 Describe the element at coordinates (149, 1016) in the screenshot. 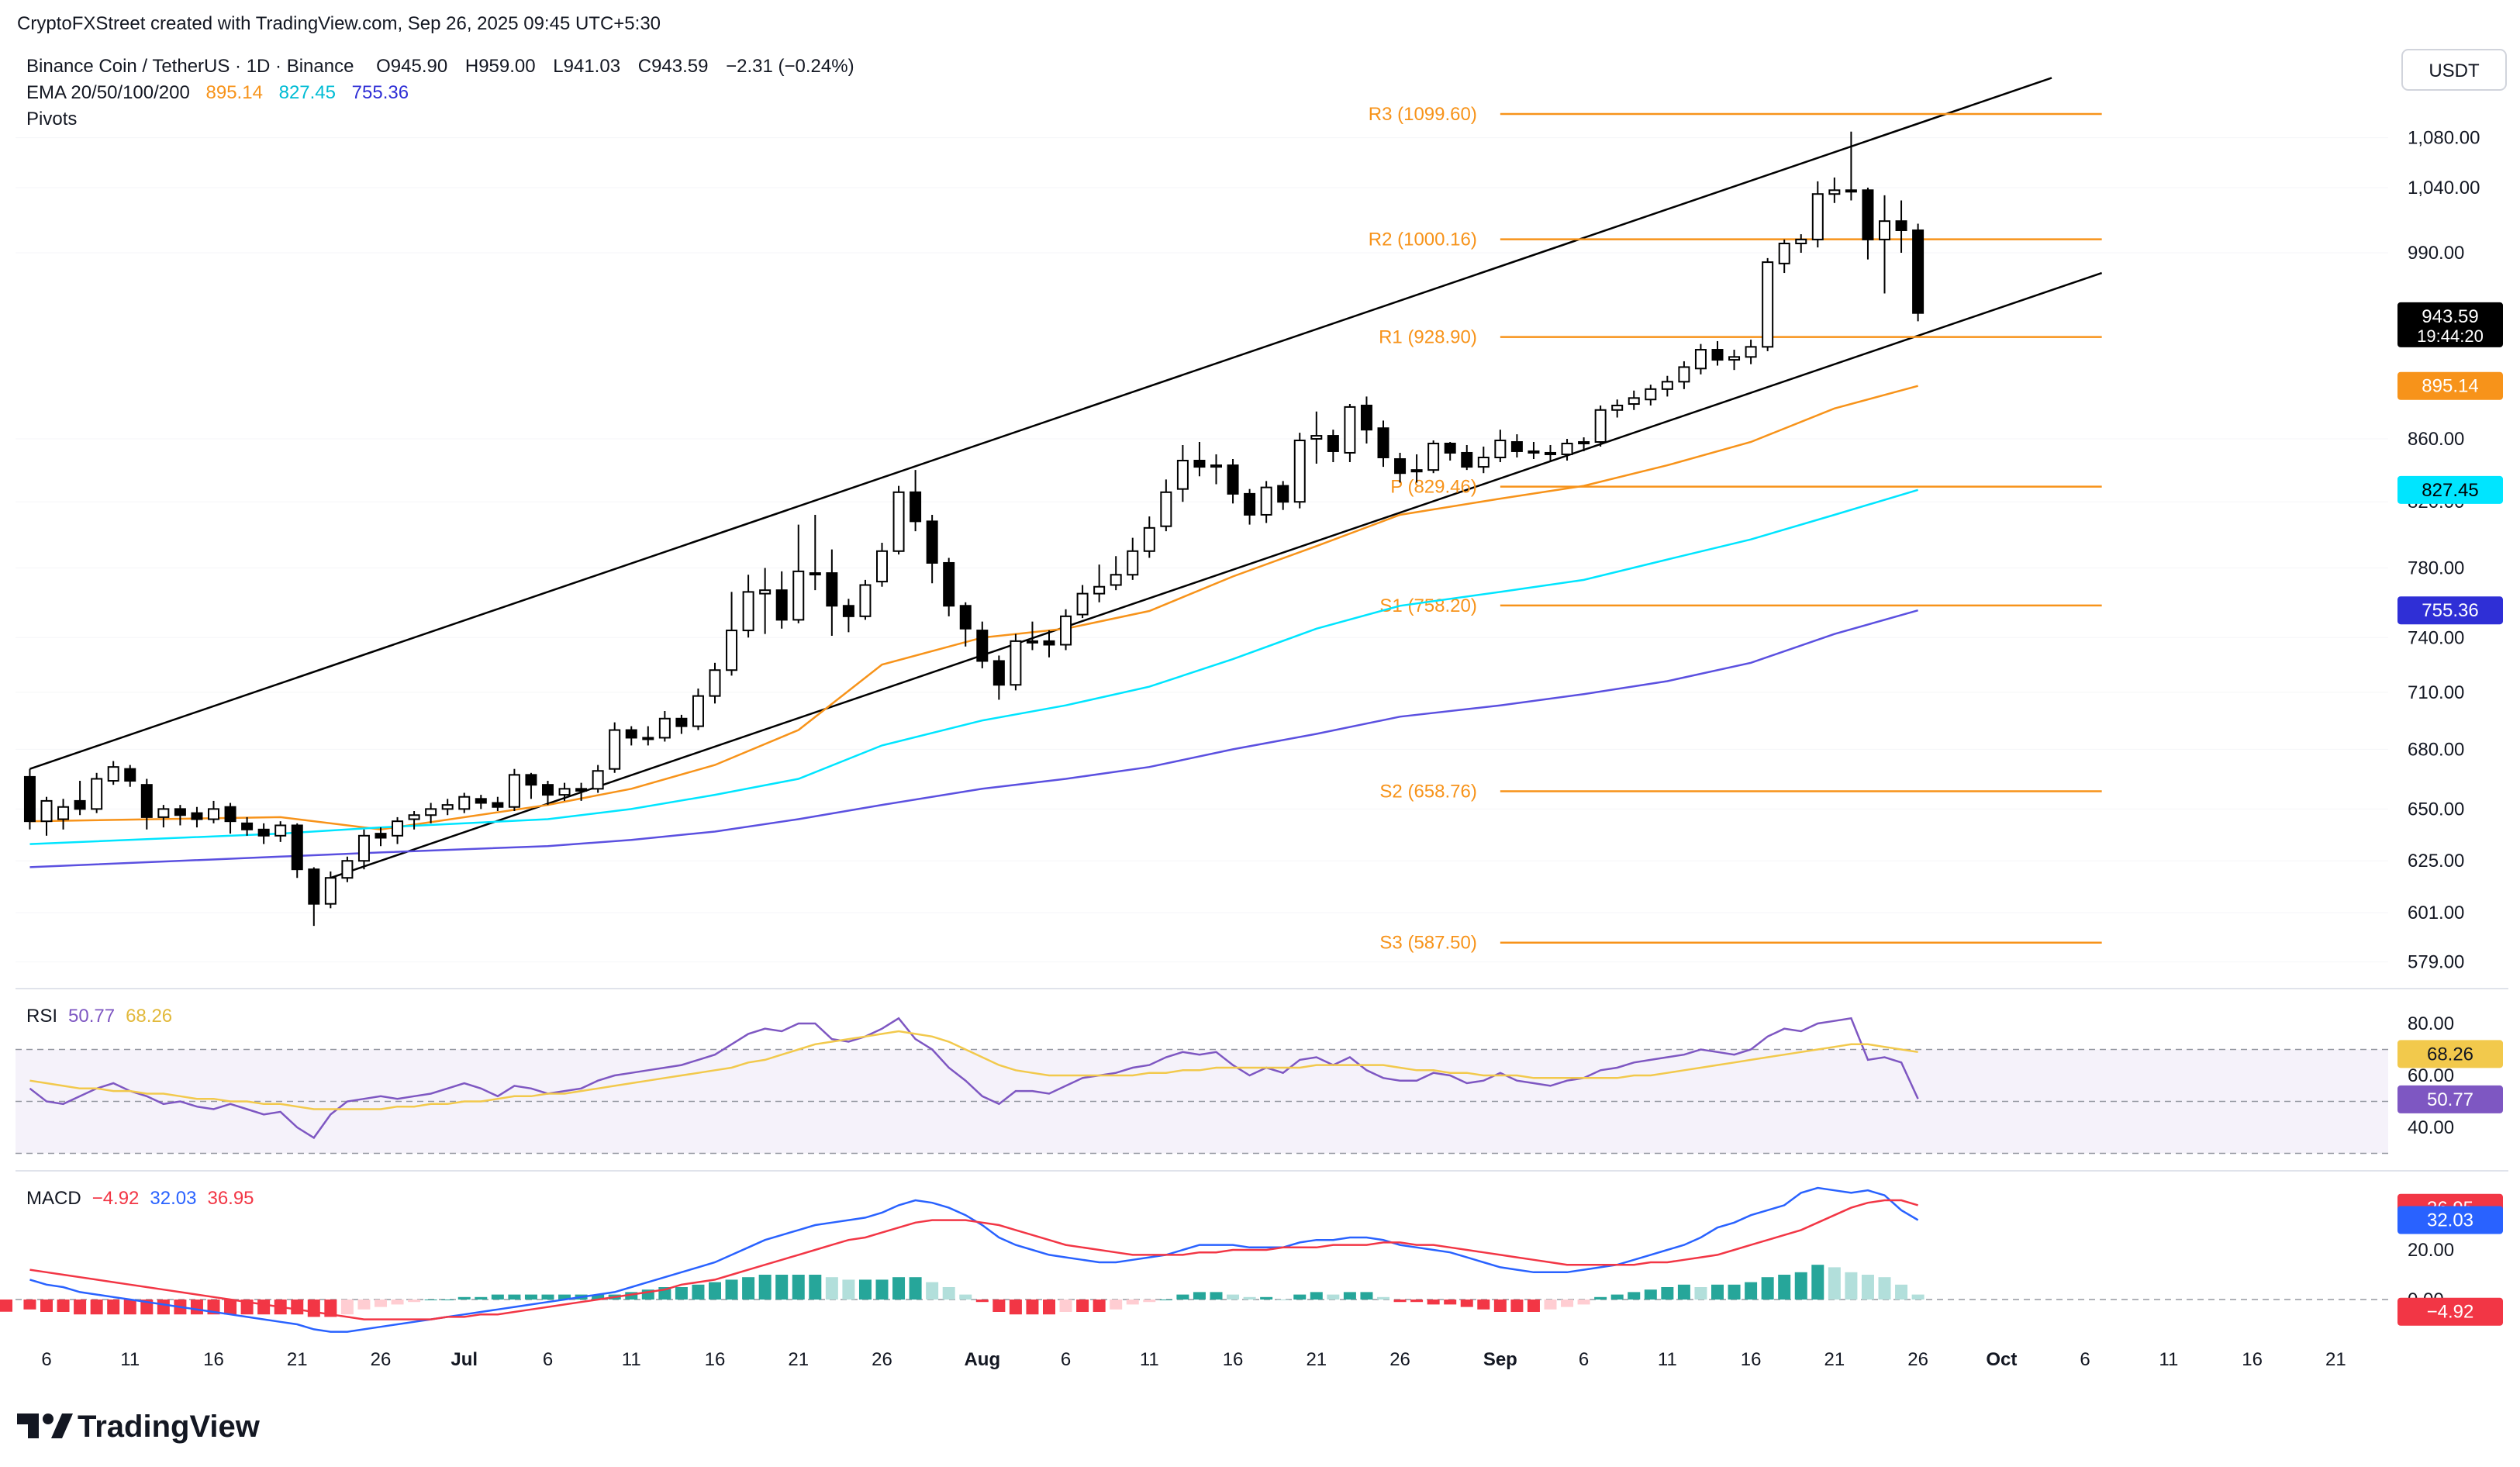

I see `rsi-ma-legend-value: 68.26` at that location.